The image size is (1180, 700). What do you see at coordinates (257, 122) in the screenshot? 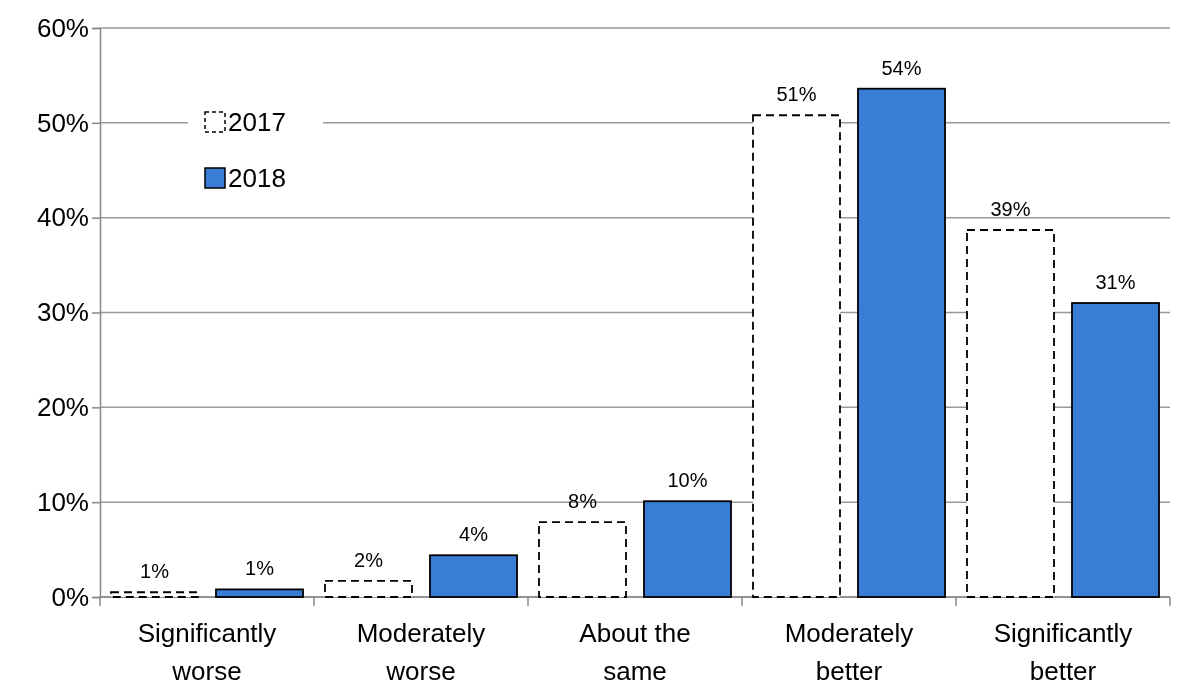
I see `legend-label: 2017` at bounding box center [257, 122].